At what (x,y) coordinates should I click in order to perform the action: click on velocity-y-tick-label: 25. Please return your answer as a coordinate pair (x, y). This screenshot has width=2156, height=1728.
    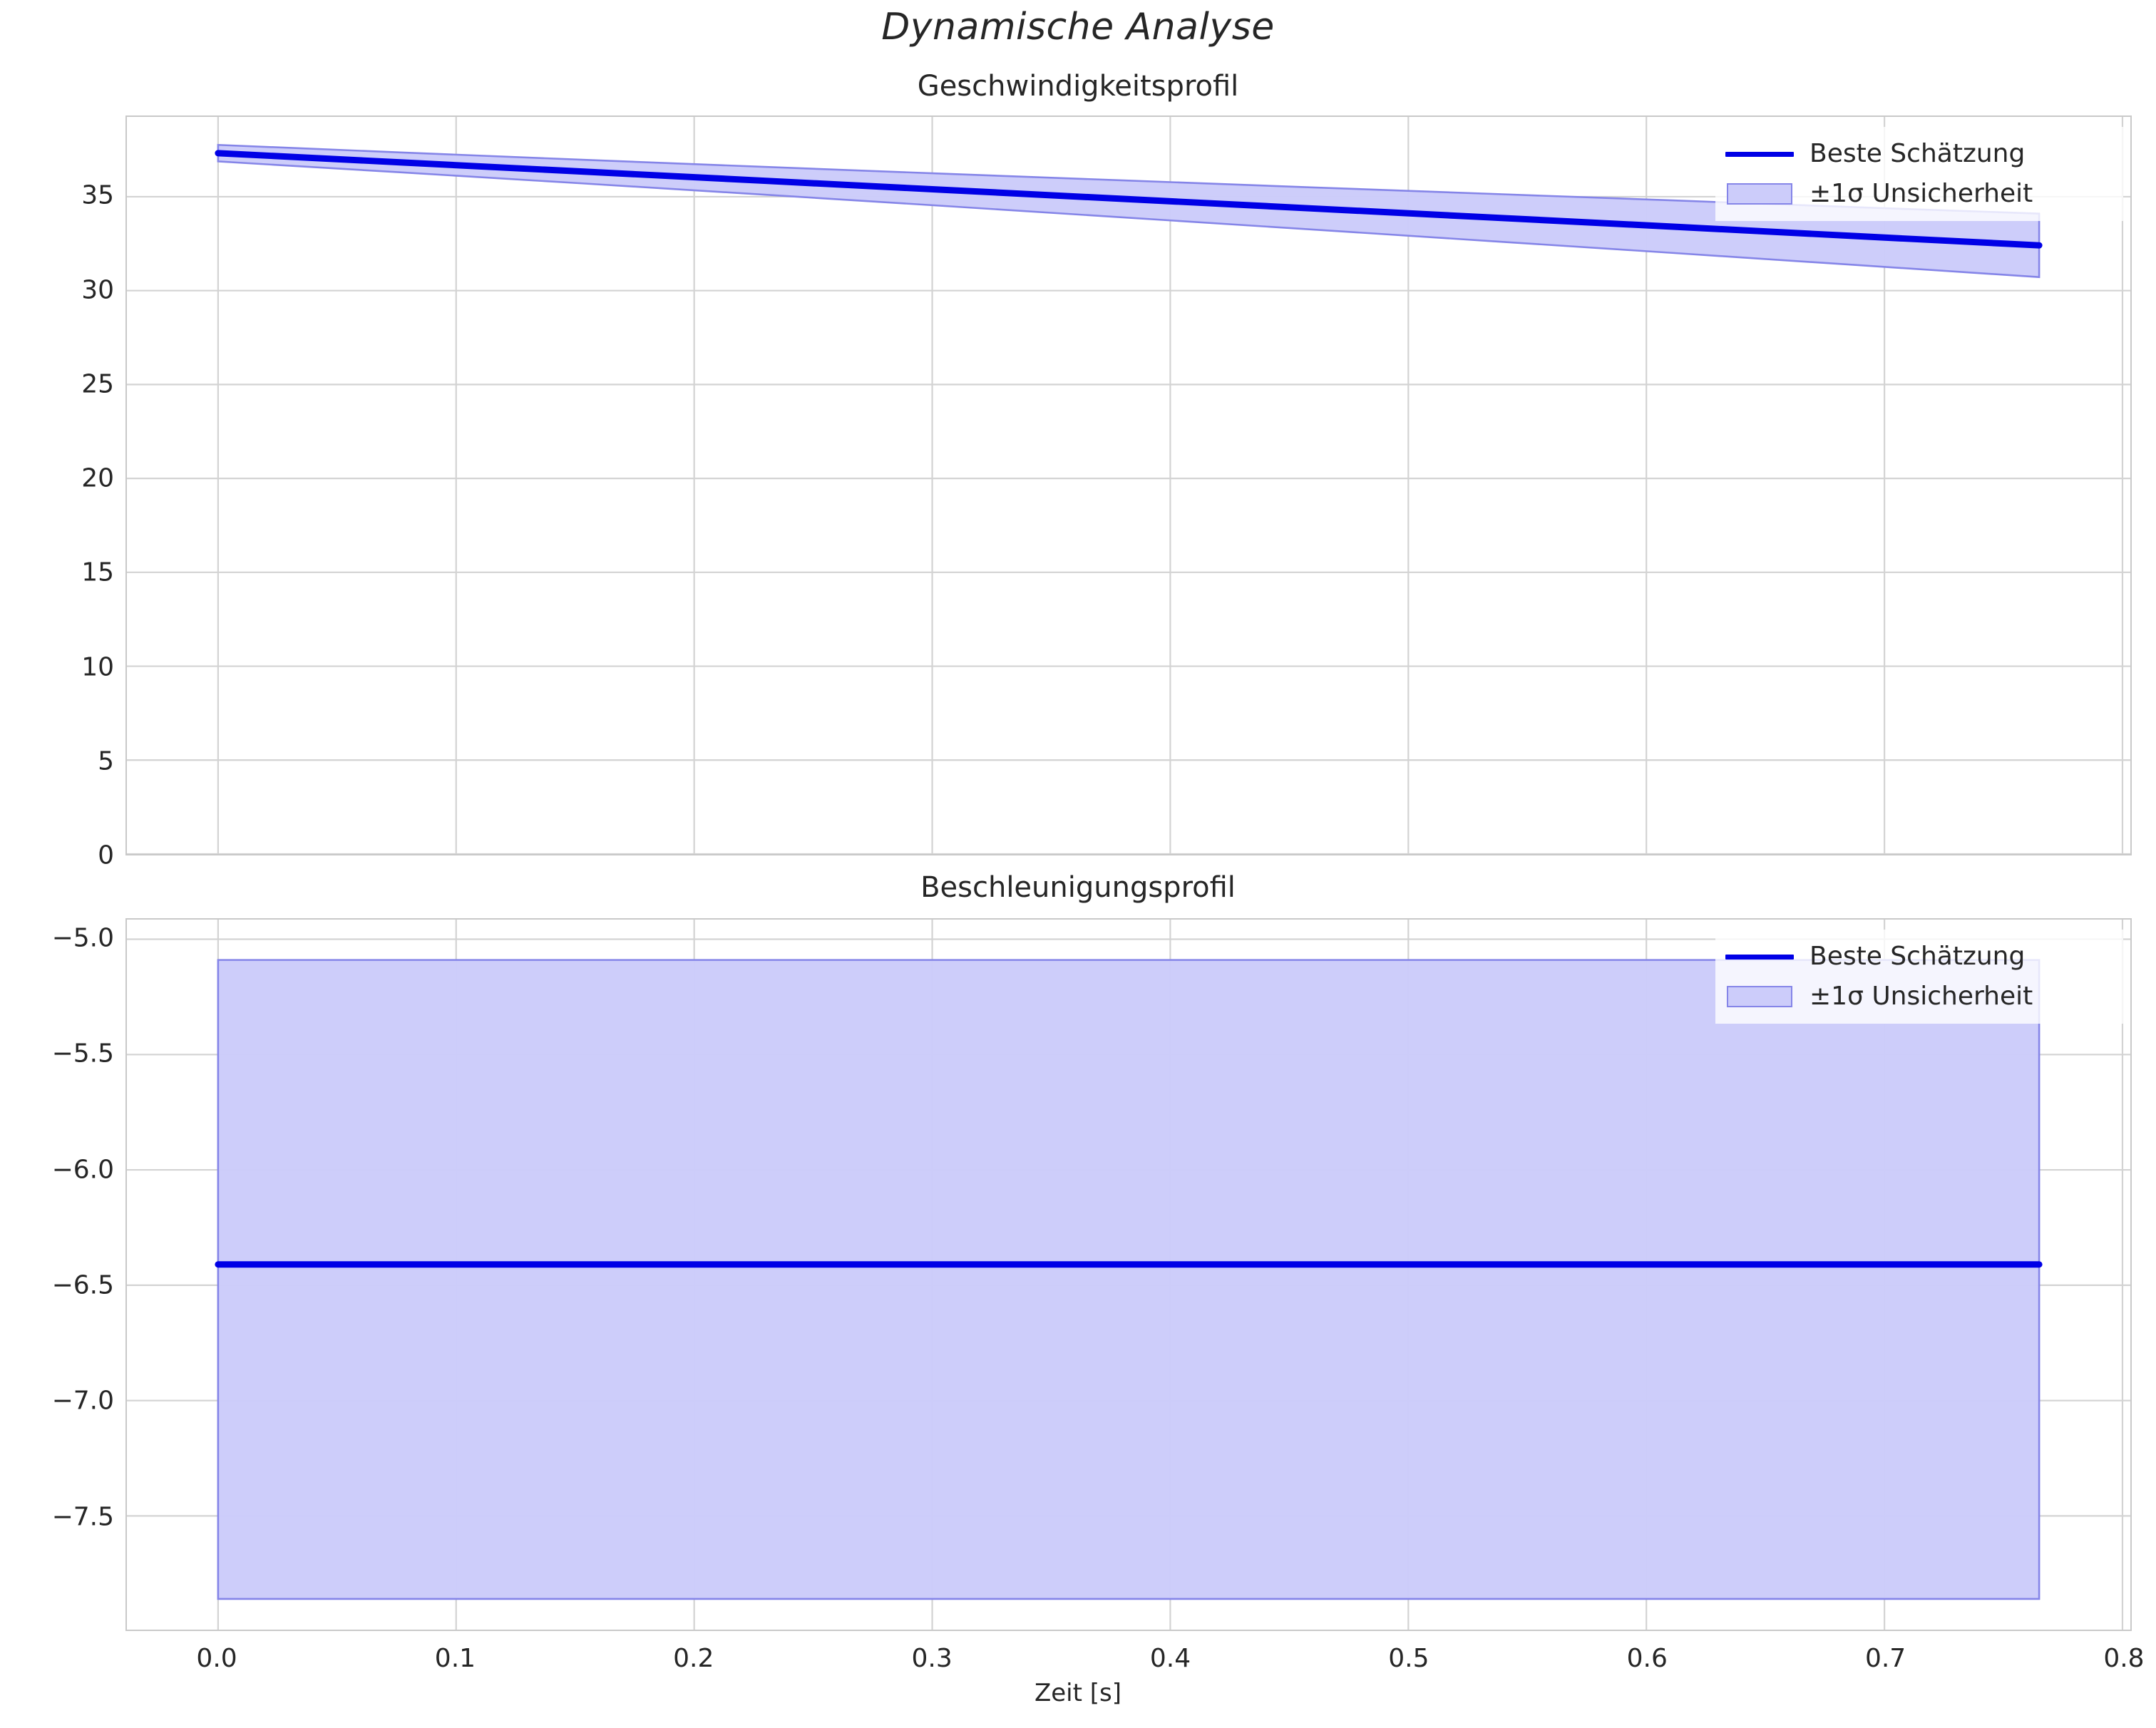
    Looking at the image, I should click on (97, 384).